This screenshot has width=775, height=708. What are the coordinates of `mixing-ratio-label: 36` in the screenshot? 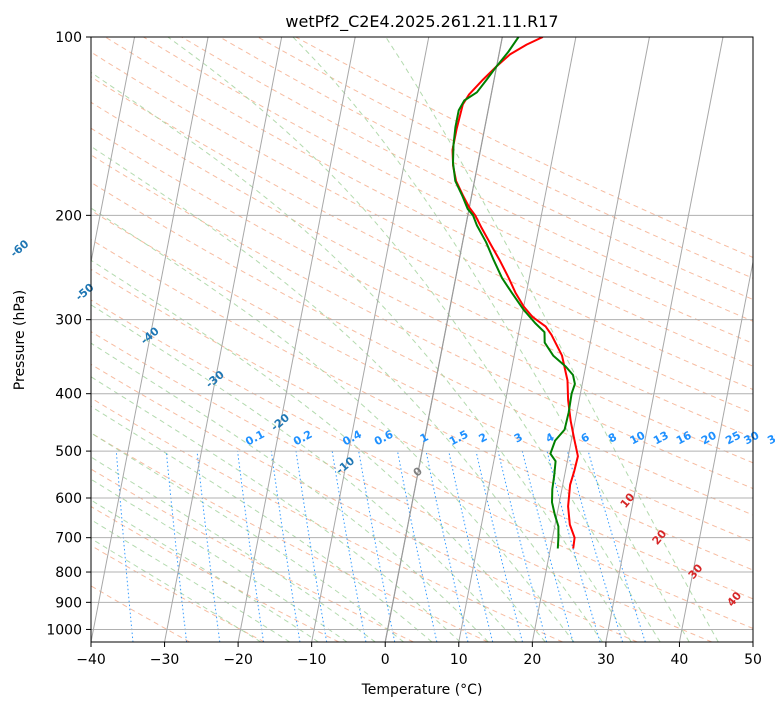 It's located at (770, 438).